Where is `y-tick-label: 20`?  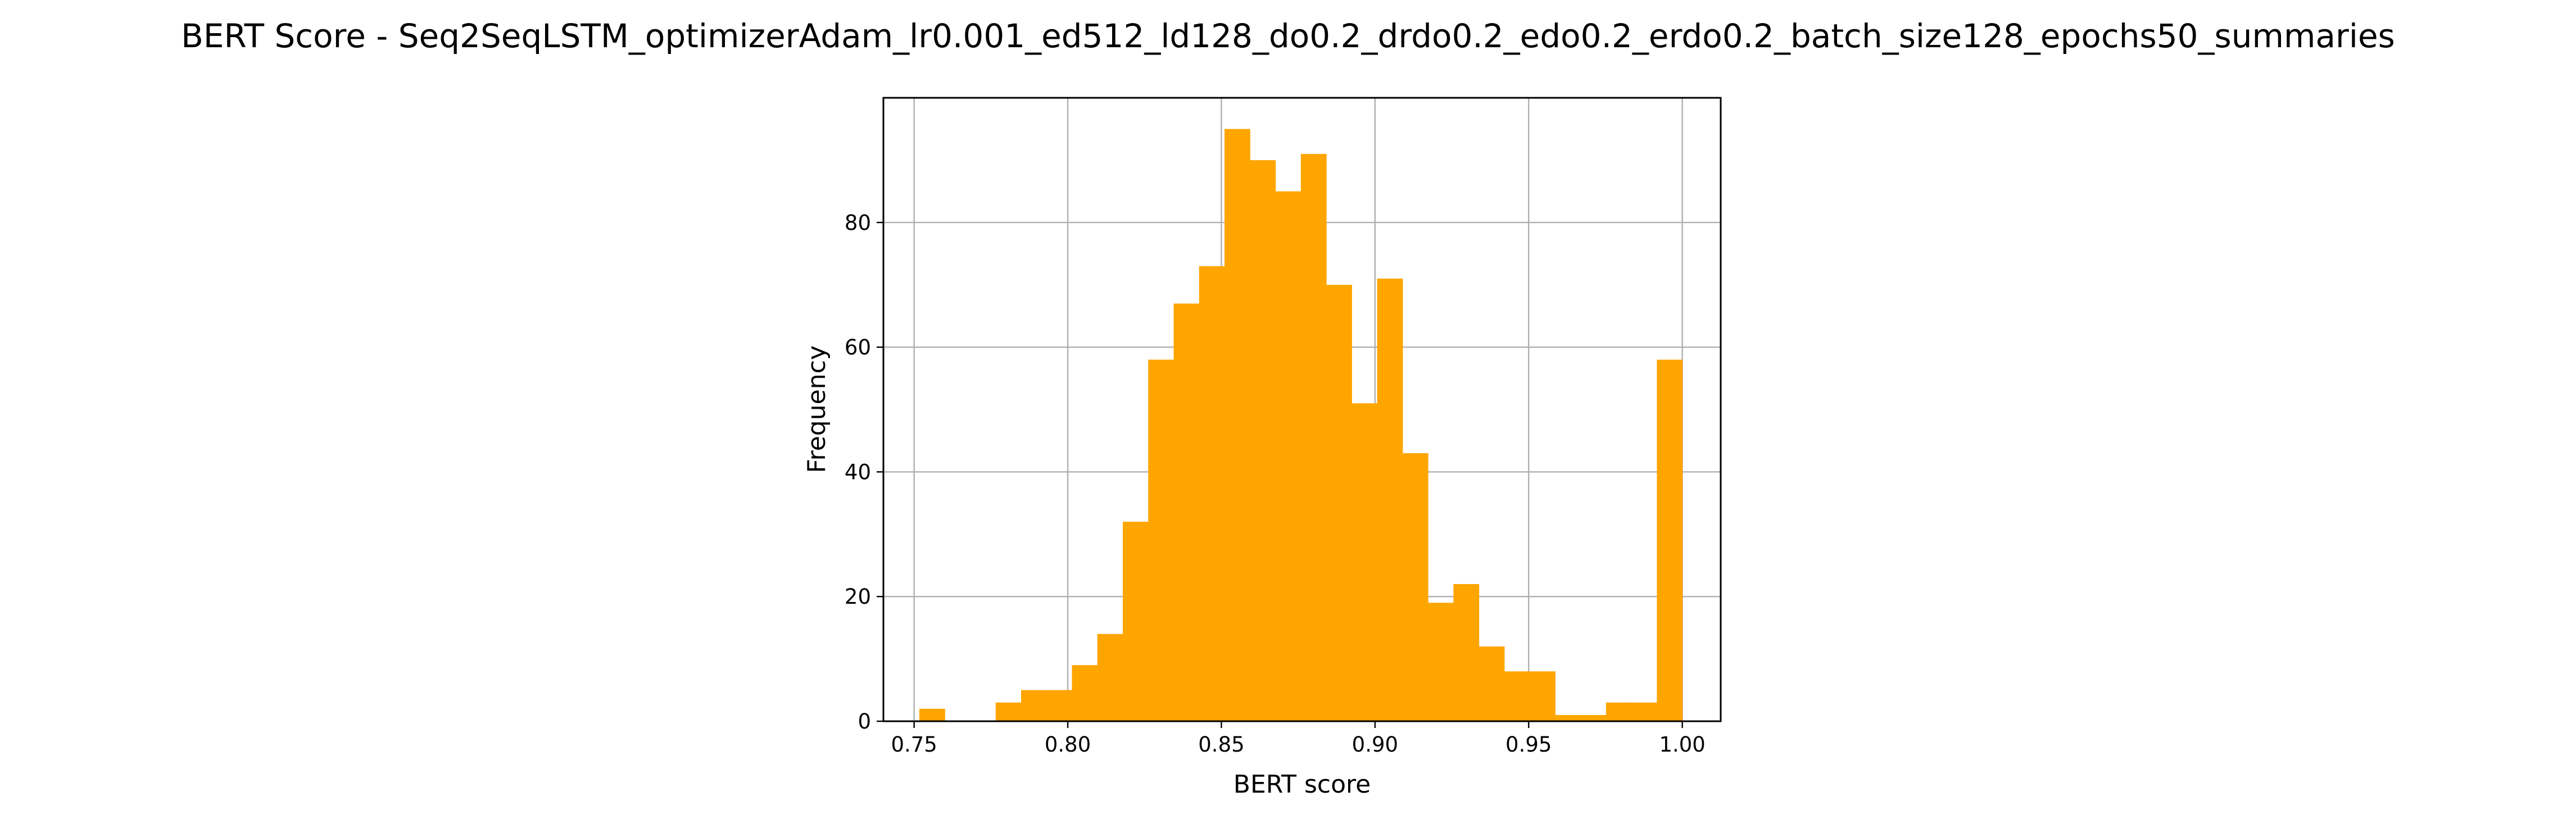
y-tick-label: 20 is located at coordinates (858, 597).